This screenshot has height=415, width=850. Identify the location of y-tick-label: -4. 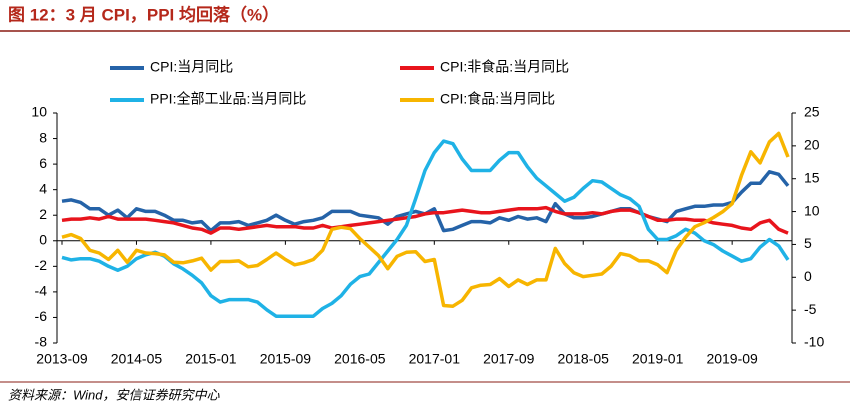
(41, 291).